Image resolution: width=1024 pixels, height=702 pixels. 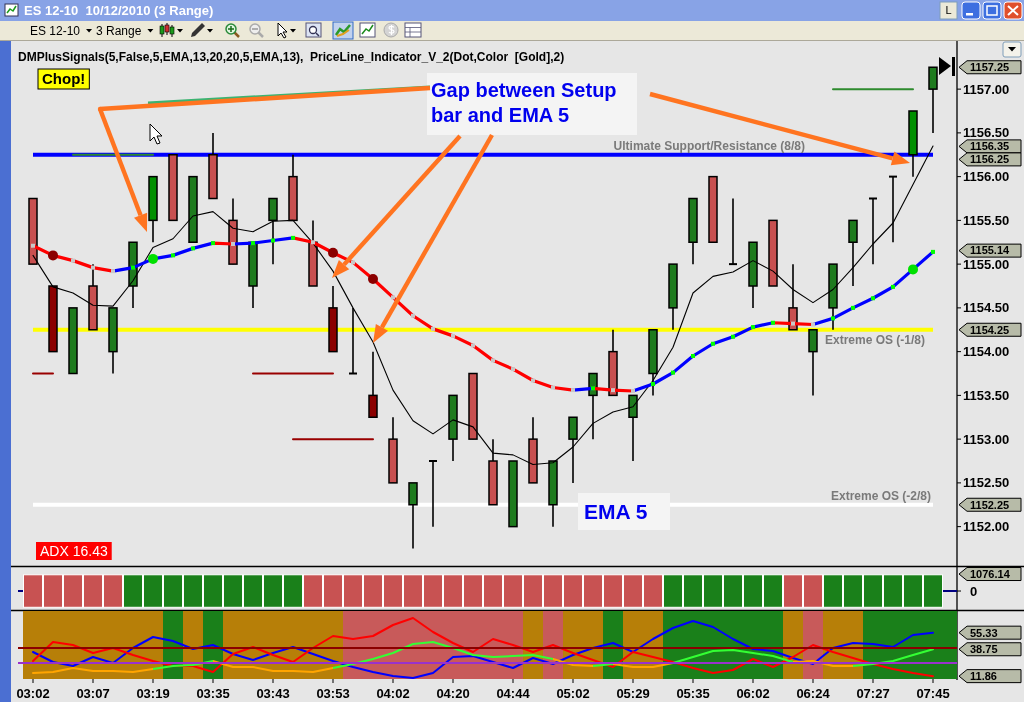 I want to click on text: 1152.25, so click(x=990, y=504).